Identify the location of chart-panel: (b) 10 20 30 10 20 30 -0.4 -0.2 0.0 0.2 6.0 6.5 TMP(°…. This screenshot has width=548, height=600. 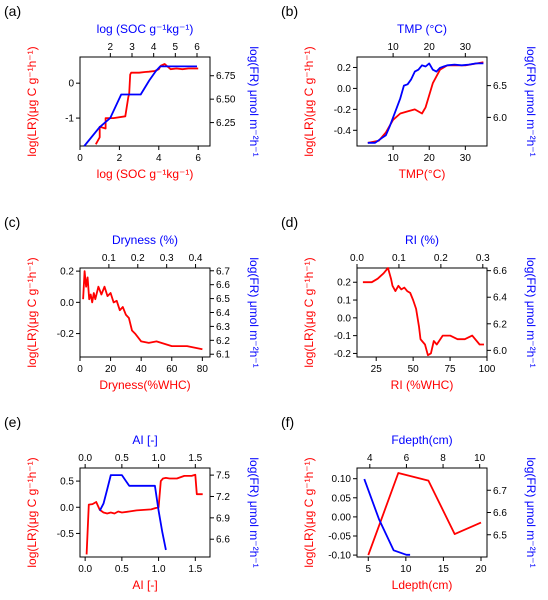
(409, 92).